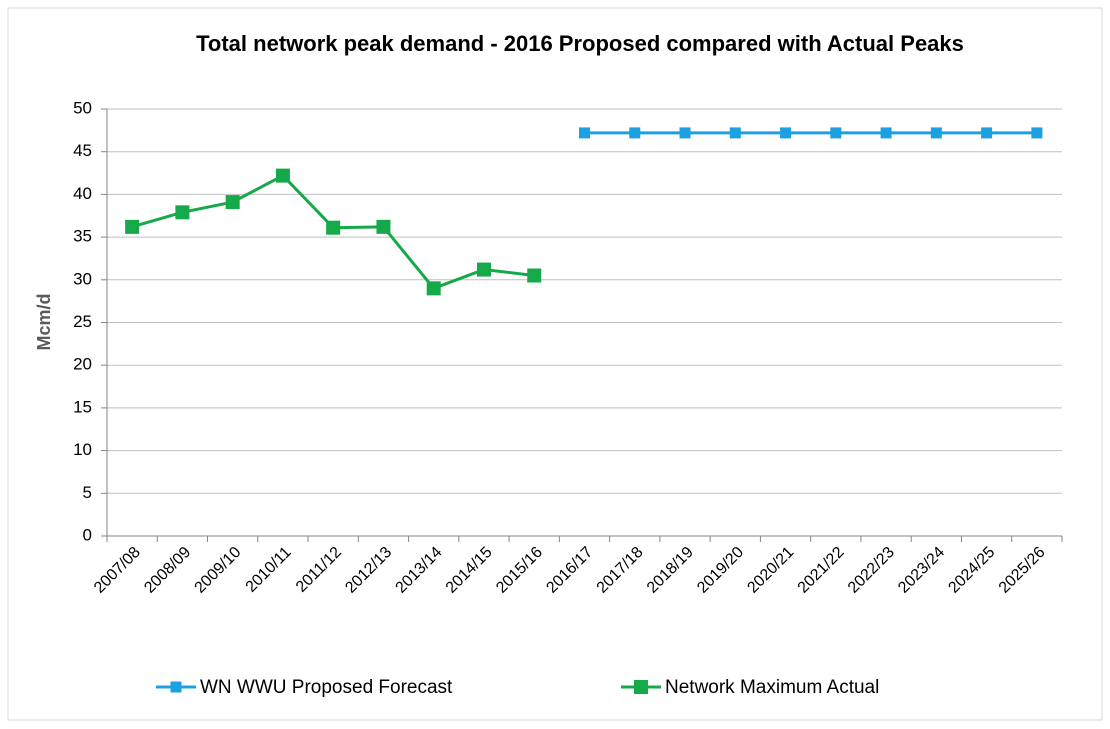 The image size is (1110, 729). What do you see at coordinates (821, 570) in the screenshot?
I see `x-tick-label: 2021/22` at bounding box center [821, 570].